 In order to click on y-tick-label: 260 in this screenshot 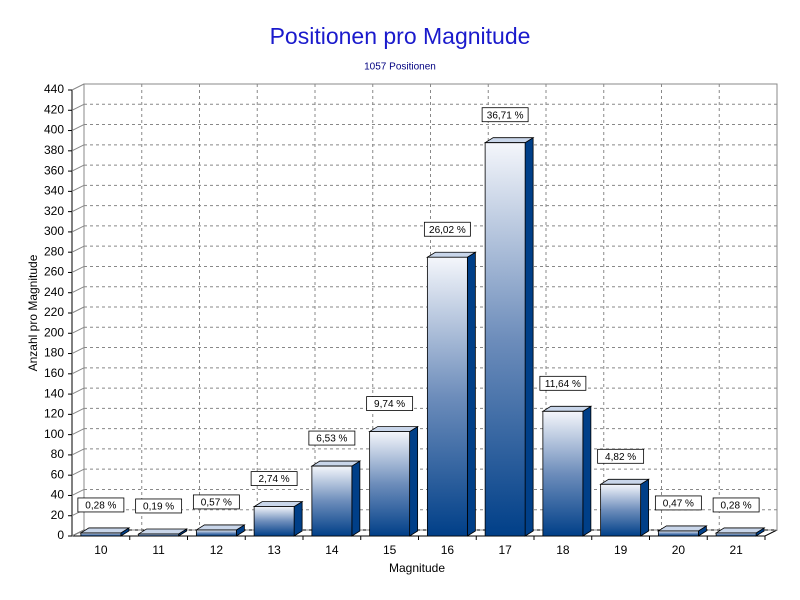, I will do `click(54, 272)`.